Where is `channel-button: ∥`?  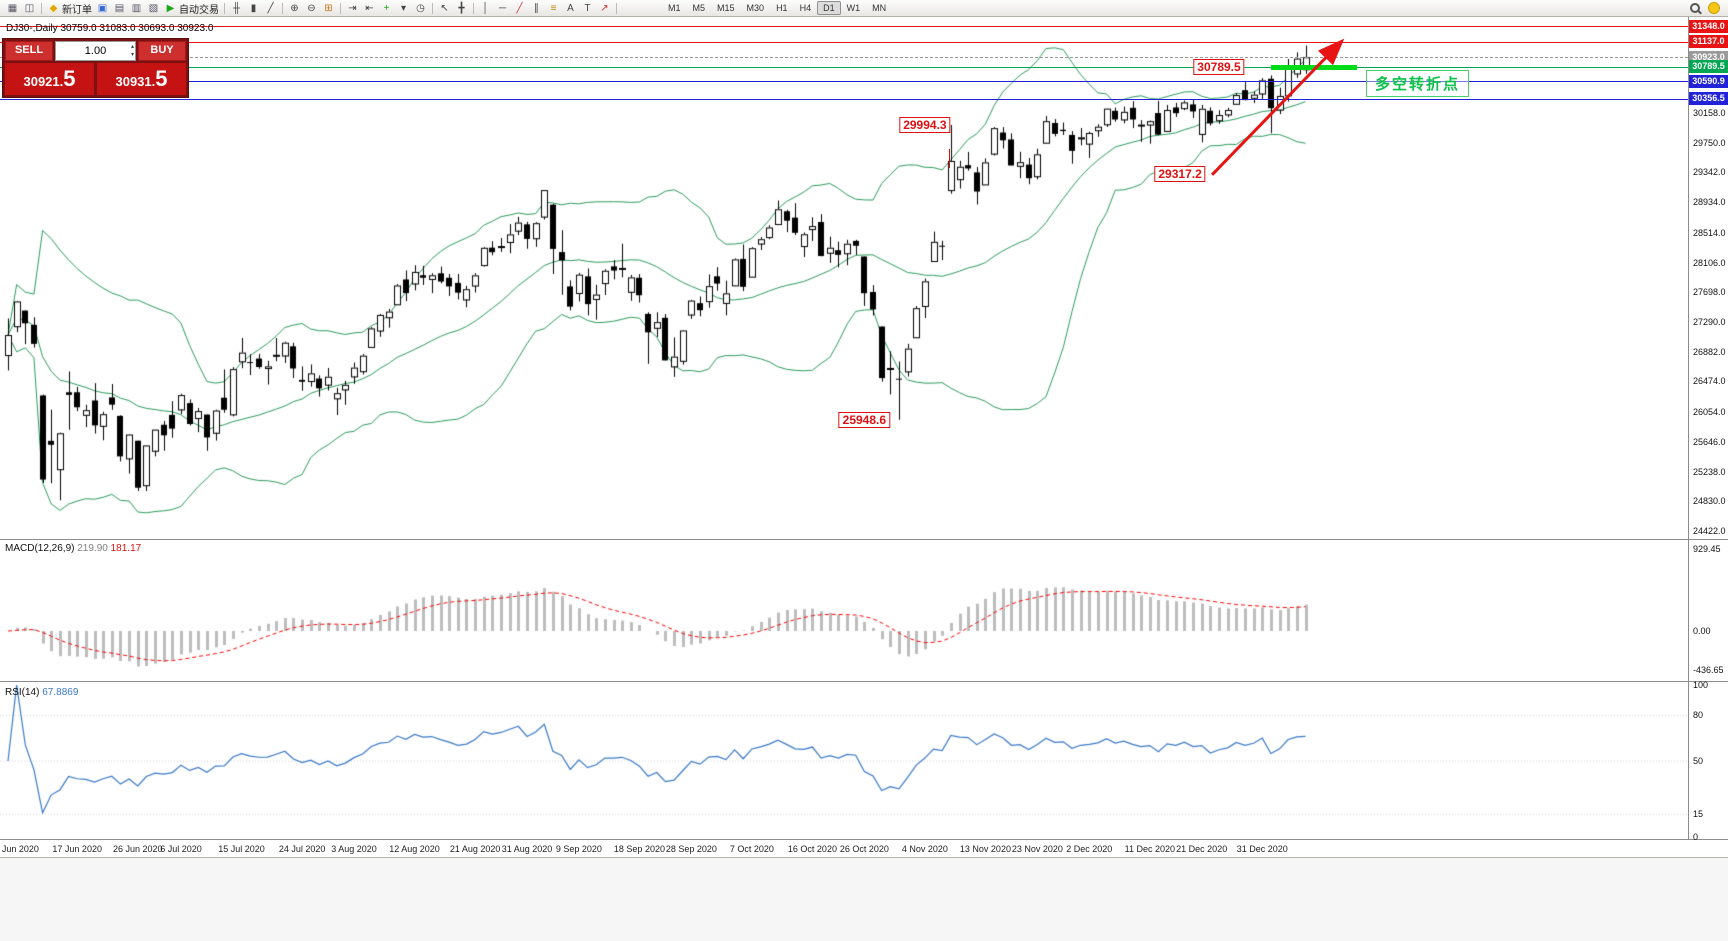
channel-button: ∥ is located at coordinates (536, 8).